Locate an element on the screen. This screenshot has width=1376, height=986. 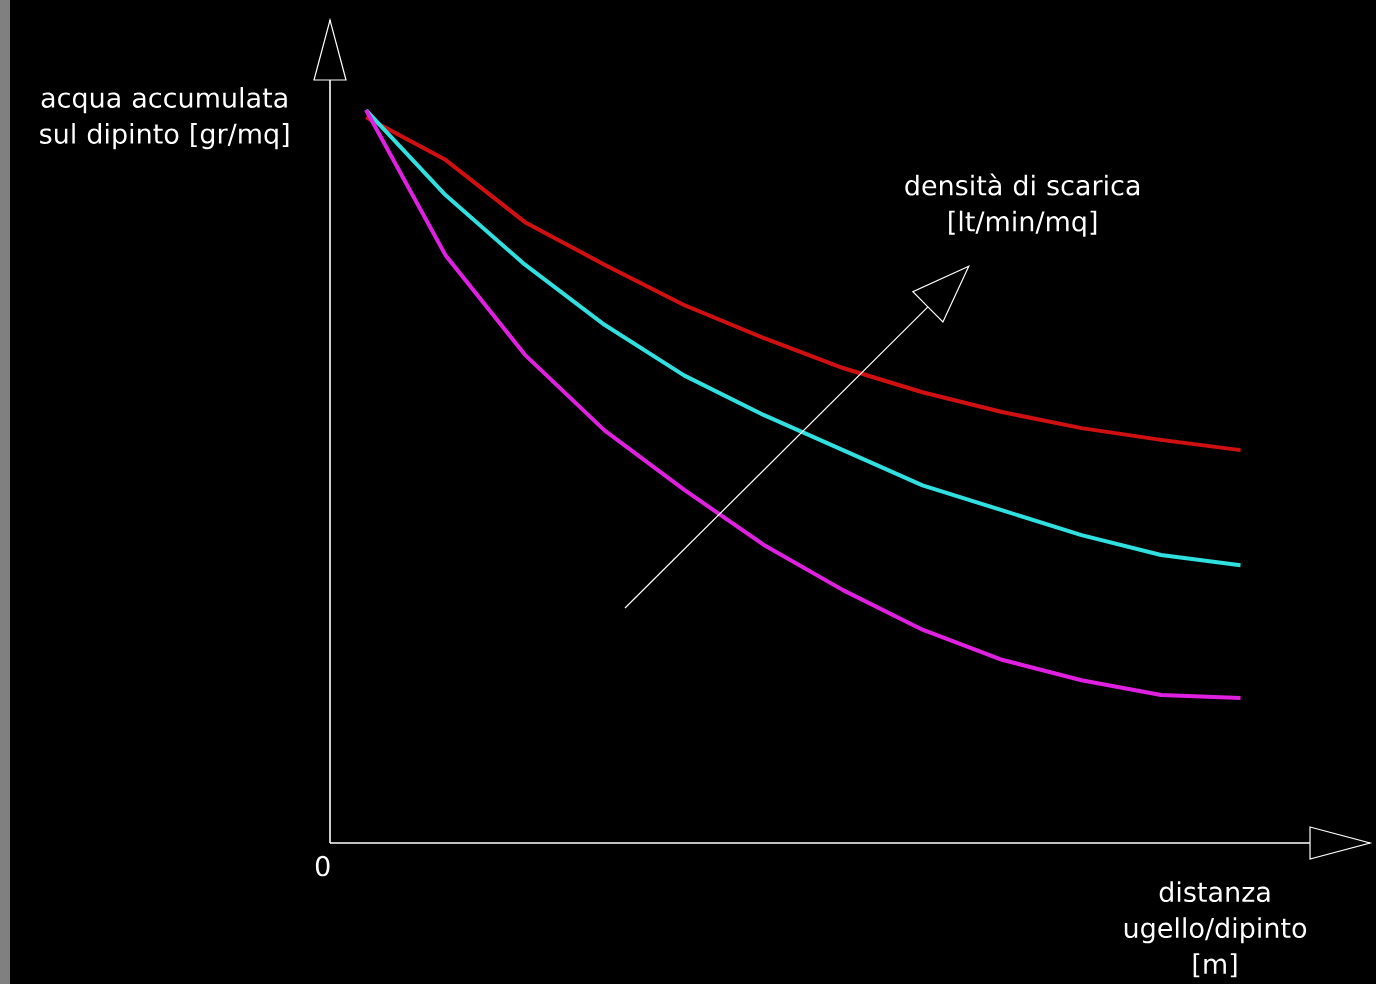
y-axis-title: acqua accumulata sul dipinto [gr/mq] is located at coordinates (164, 118).